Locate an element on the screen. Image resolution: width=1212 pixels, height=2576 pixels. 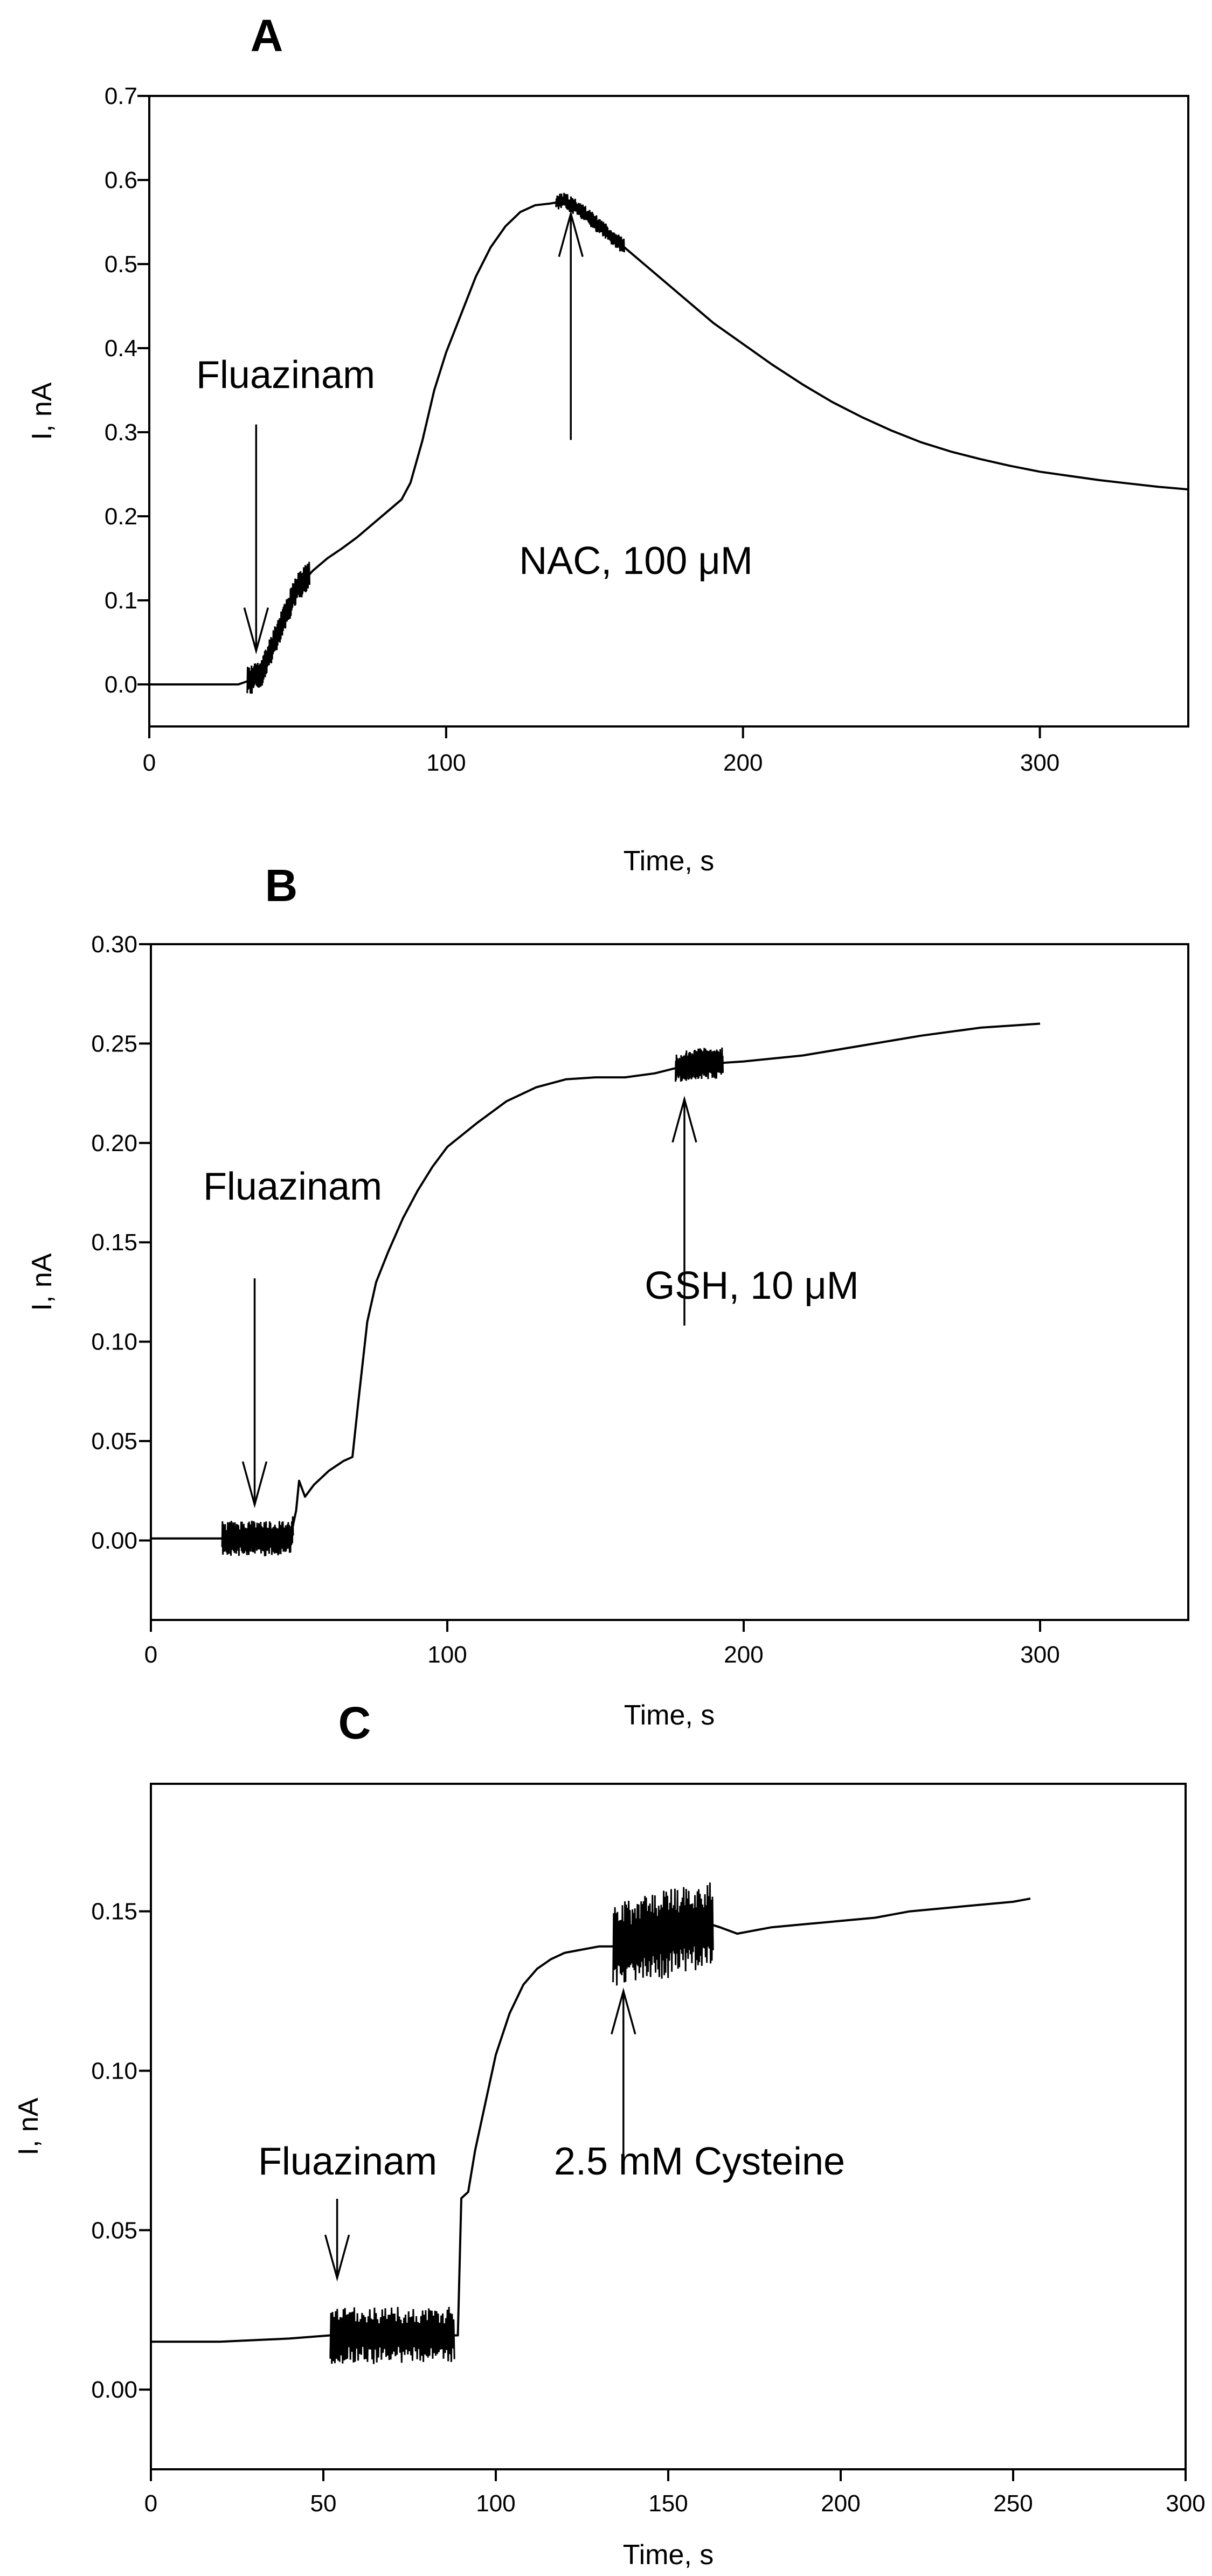
panel-b-letter: B is located at coordinates (281, 885).